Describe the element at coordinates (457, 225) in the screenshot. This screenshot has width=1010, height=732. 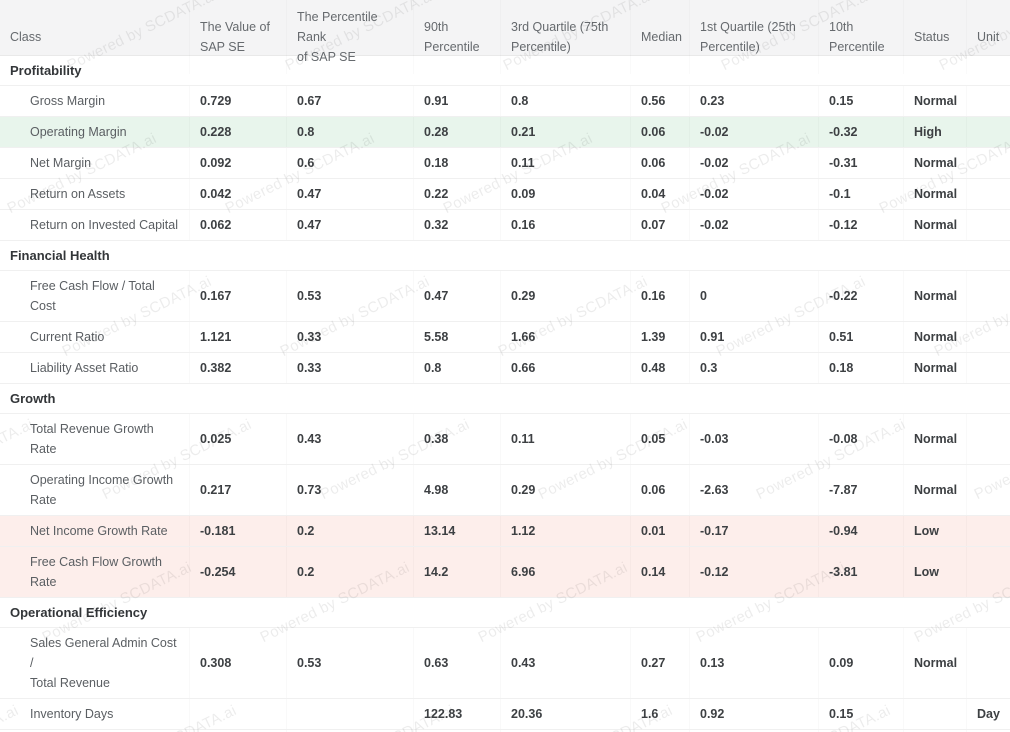
I see `cell-p90: 0.32` at that location.